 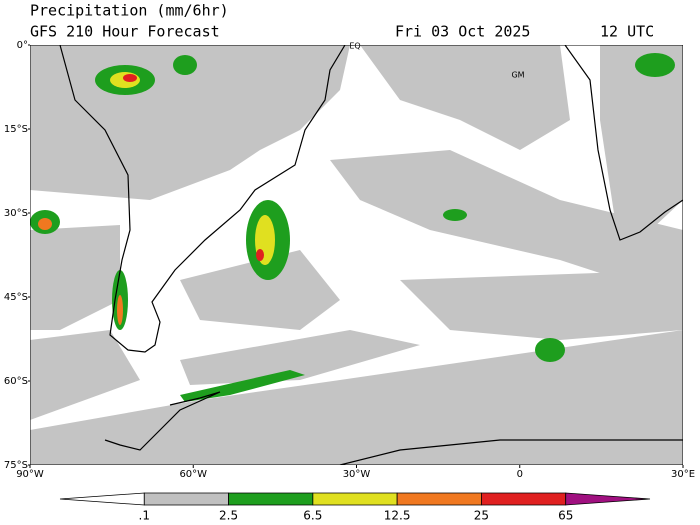 I want to click on date-label: Fri 03 Oct 2025, so click(x=462, y=32).